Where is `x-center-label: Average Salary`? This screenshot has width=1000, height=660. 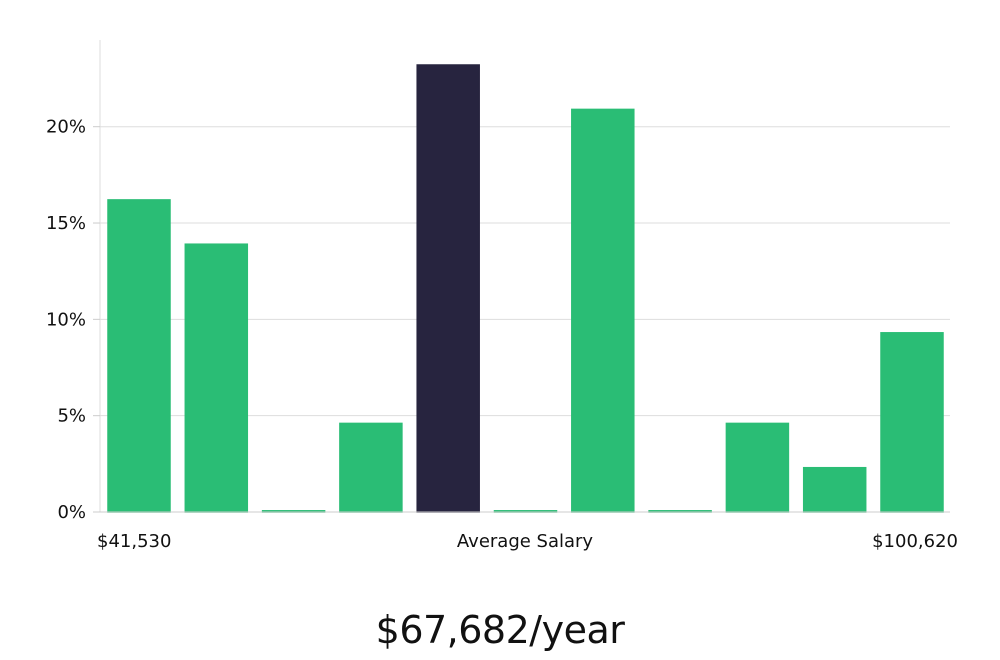 x-center-label: Average Salary is located at coordinates (525, 541).